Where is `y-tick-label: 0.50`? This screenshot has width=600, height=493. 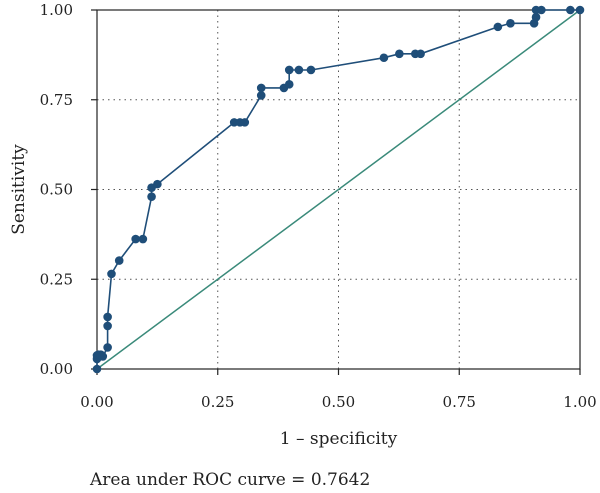 y-tick-label: 0.50 is located at coordinates (56, 190).